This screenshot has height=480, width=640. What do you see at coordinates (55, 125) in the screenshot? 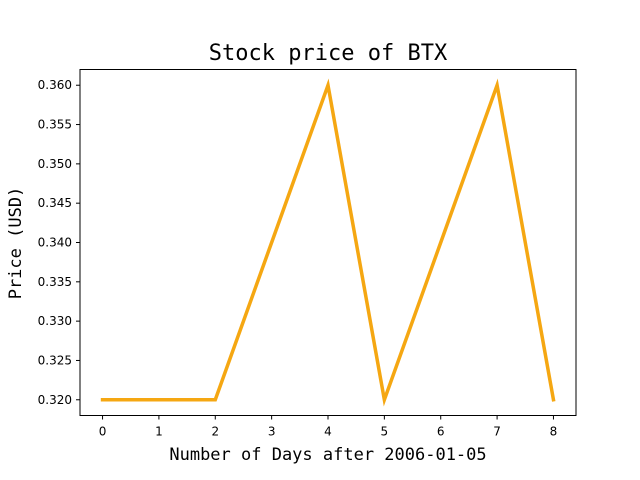
I see `y-tick-label: 0.355` at bounding box center [55, 125].